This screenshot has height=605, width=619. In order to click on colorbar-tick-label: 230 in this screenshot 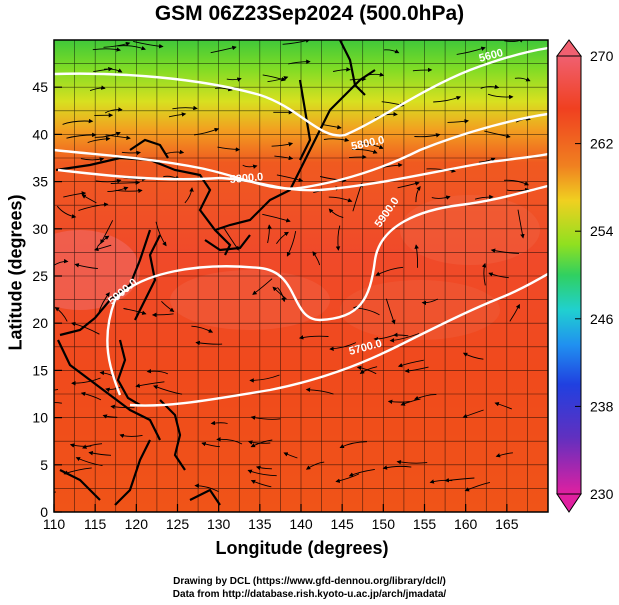, I will do `click(602, 494)`.